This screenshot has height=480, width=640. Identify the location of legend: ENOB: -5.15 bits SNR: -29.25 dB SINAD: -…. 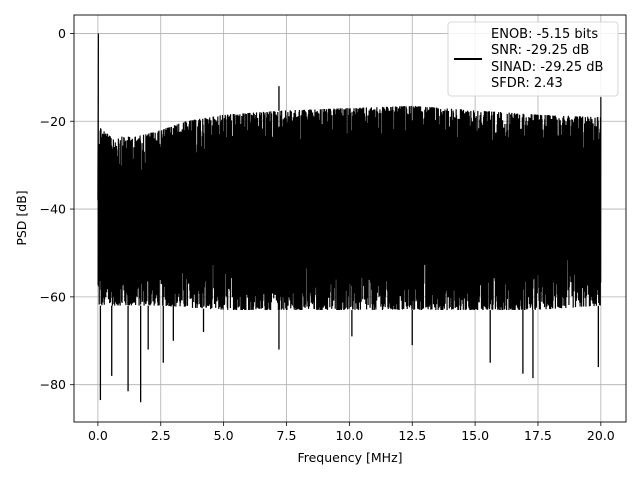
(533, 59).